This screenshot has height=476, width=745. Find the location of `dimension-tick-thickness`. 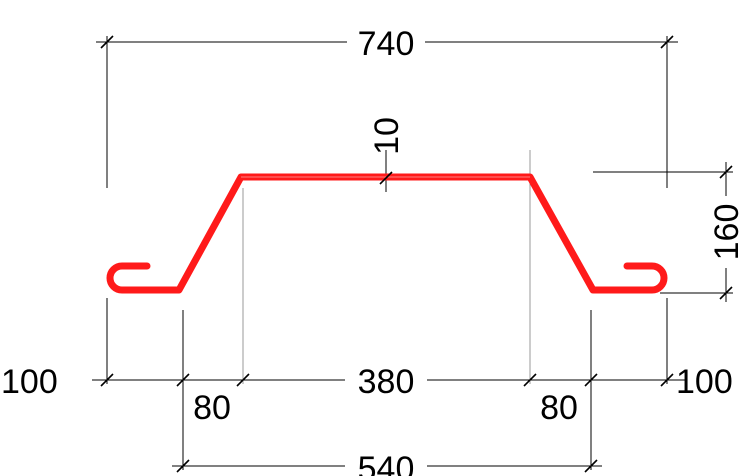

dimension-tick-thickness is located at coordinates (386, 178).